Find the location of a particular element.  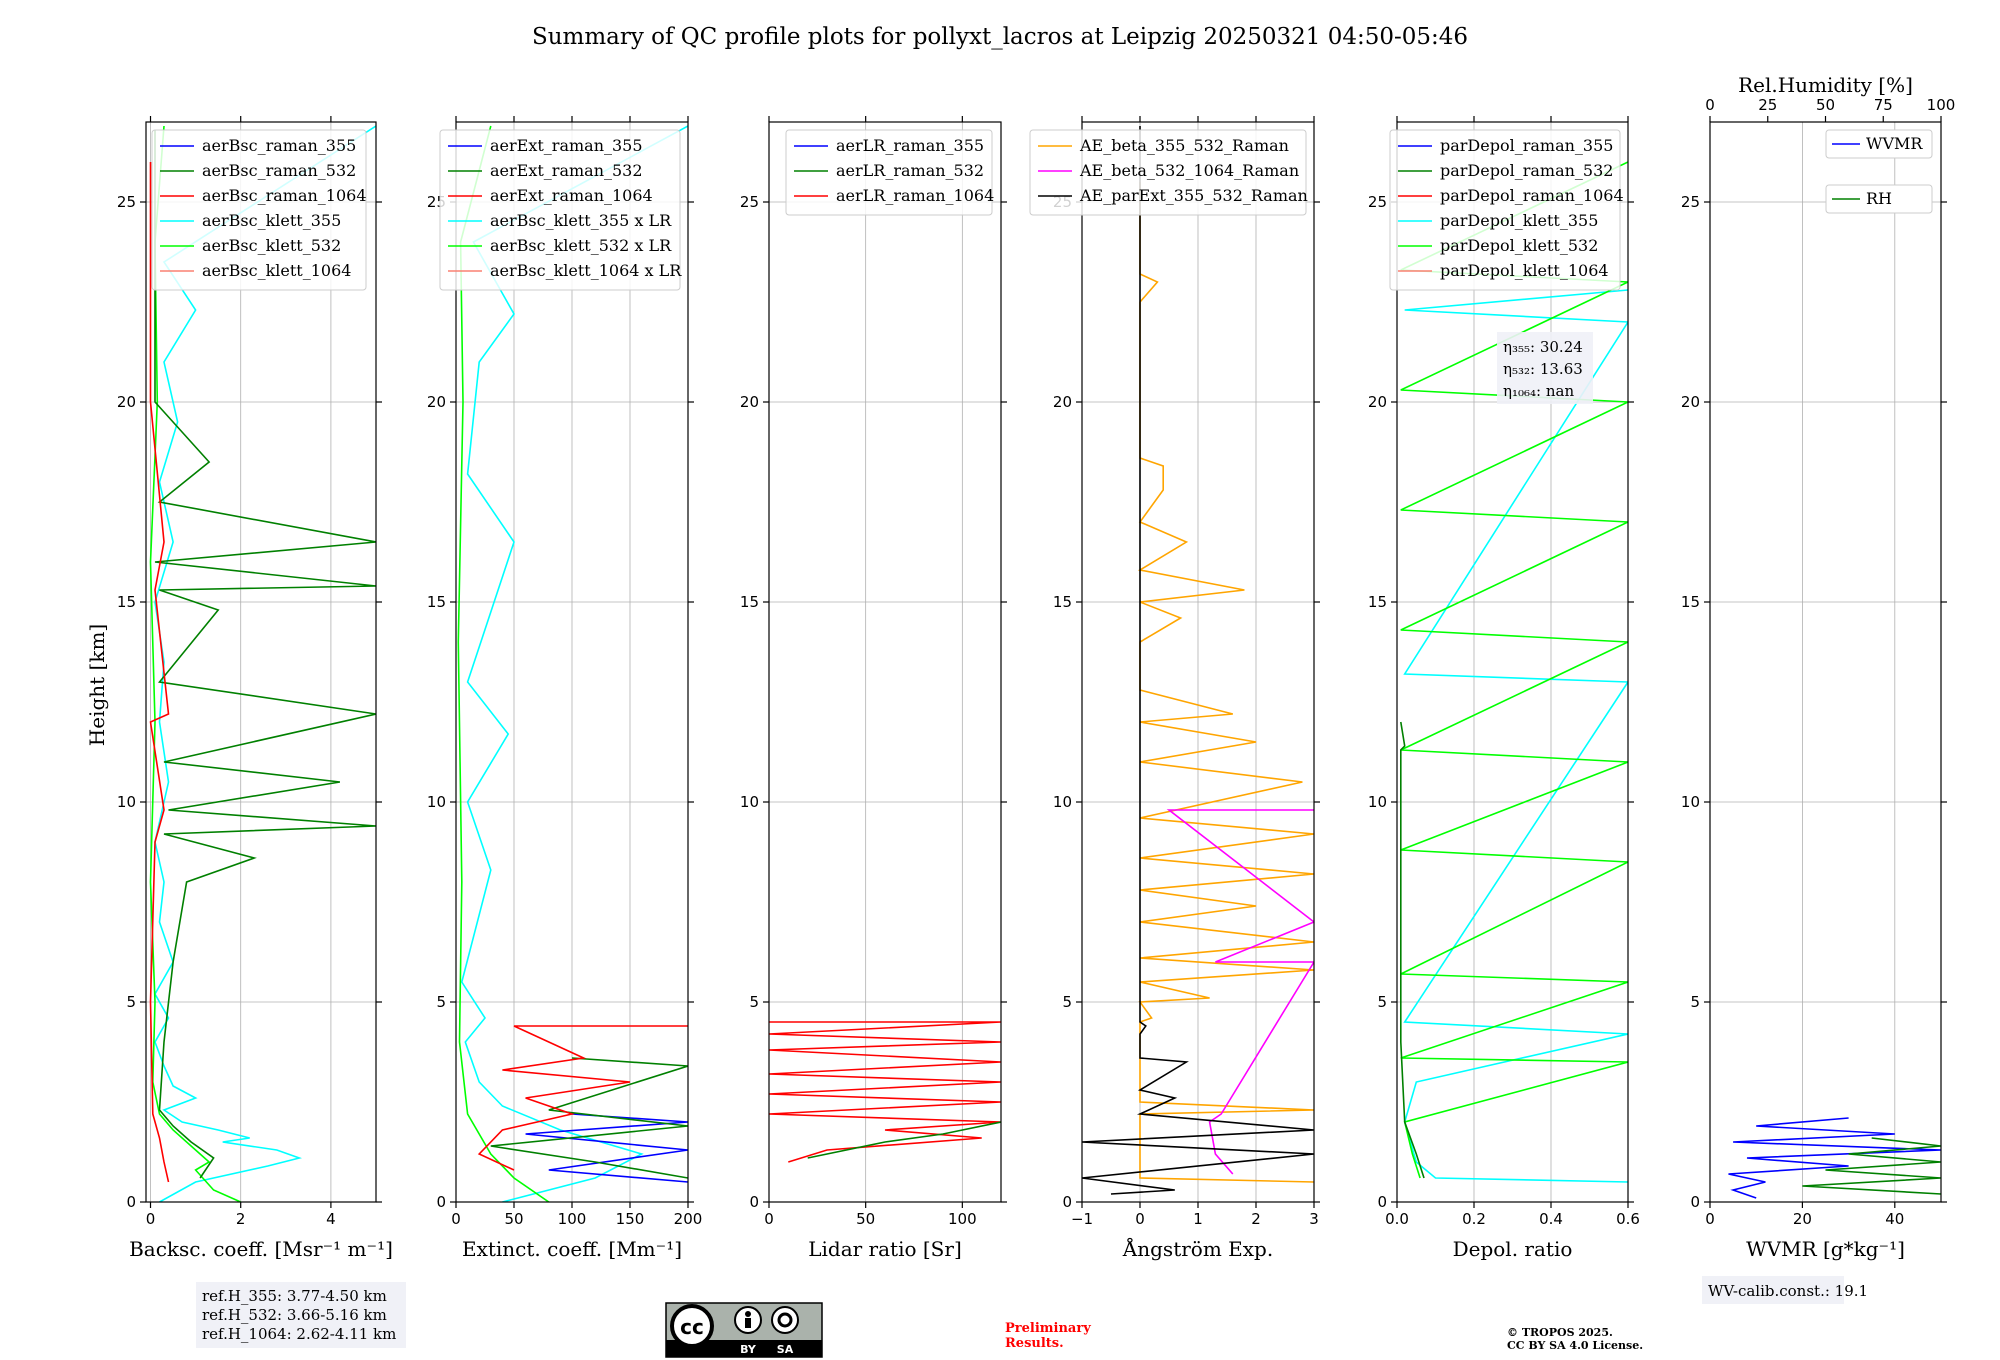

x-tick-label: 0.6 is located at coordinates (1628, 1219).